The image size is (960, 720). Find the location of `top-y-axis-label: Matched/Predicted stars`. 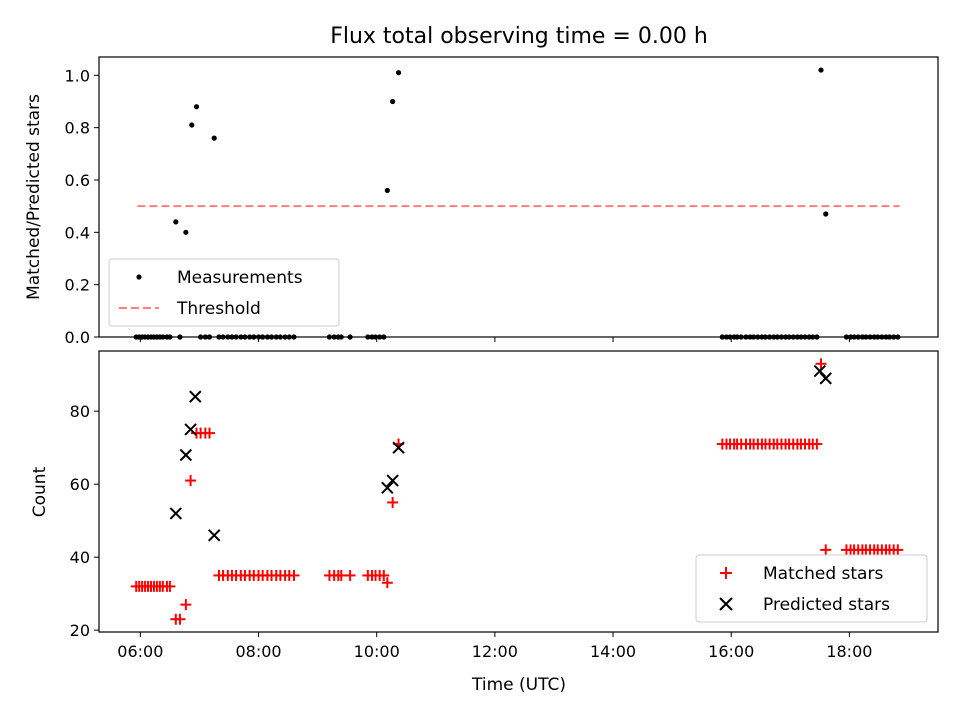

top-y-axis-label: Matched/Predicted stars is located at coordinates (34, 197).